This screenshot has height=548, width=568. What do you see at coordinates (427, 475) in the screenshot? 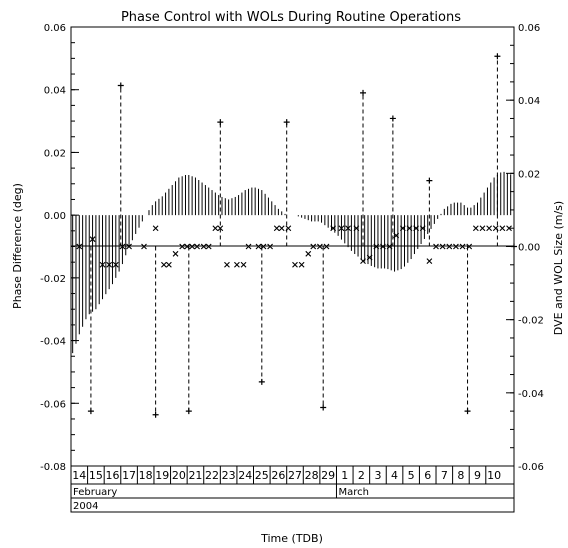
I see `day-label: 6` at bounding box center [427, 475].